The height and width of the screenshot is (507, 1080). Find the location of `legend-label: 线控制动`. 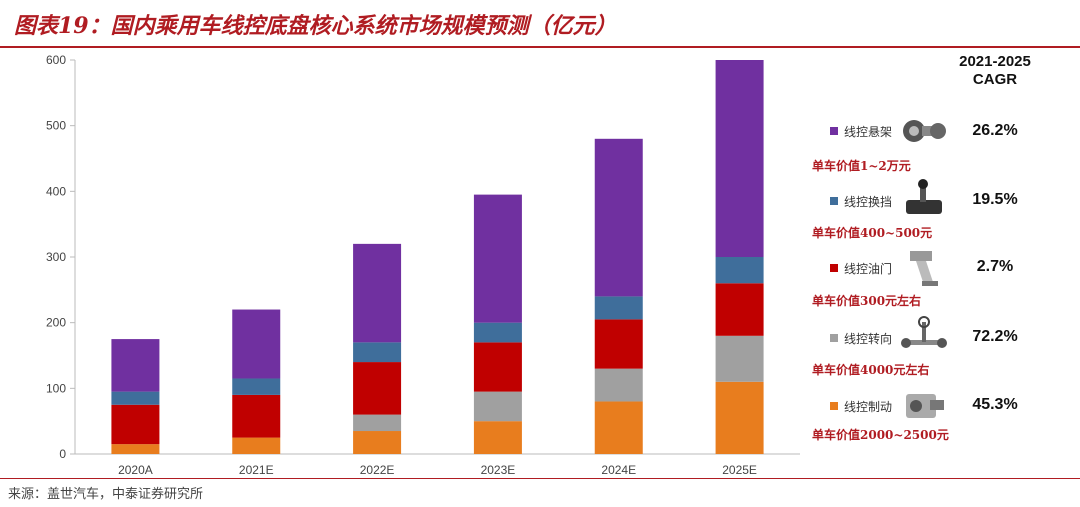

legend-label: 线控制动 is located at coordinates (868, 406).